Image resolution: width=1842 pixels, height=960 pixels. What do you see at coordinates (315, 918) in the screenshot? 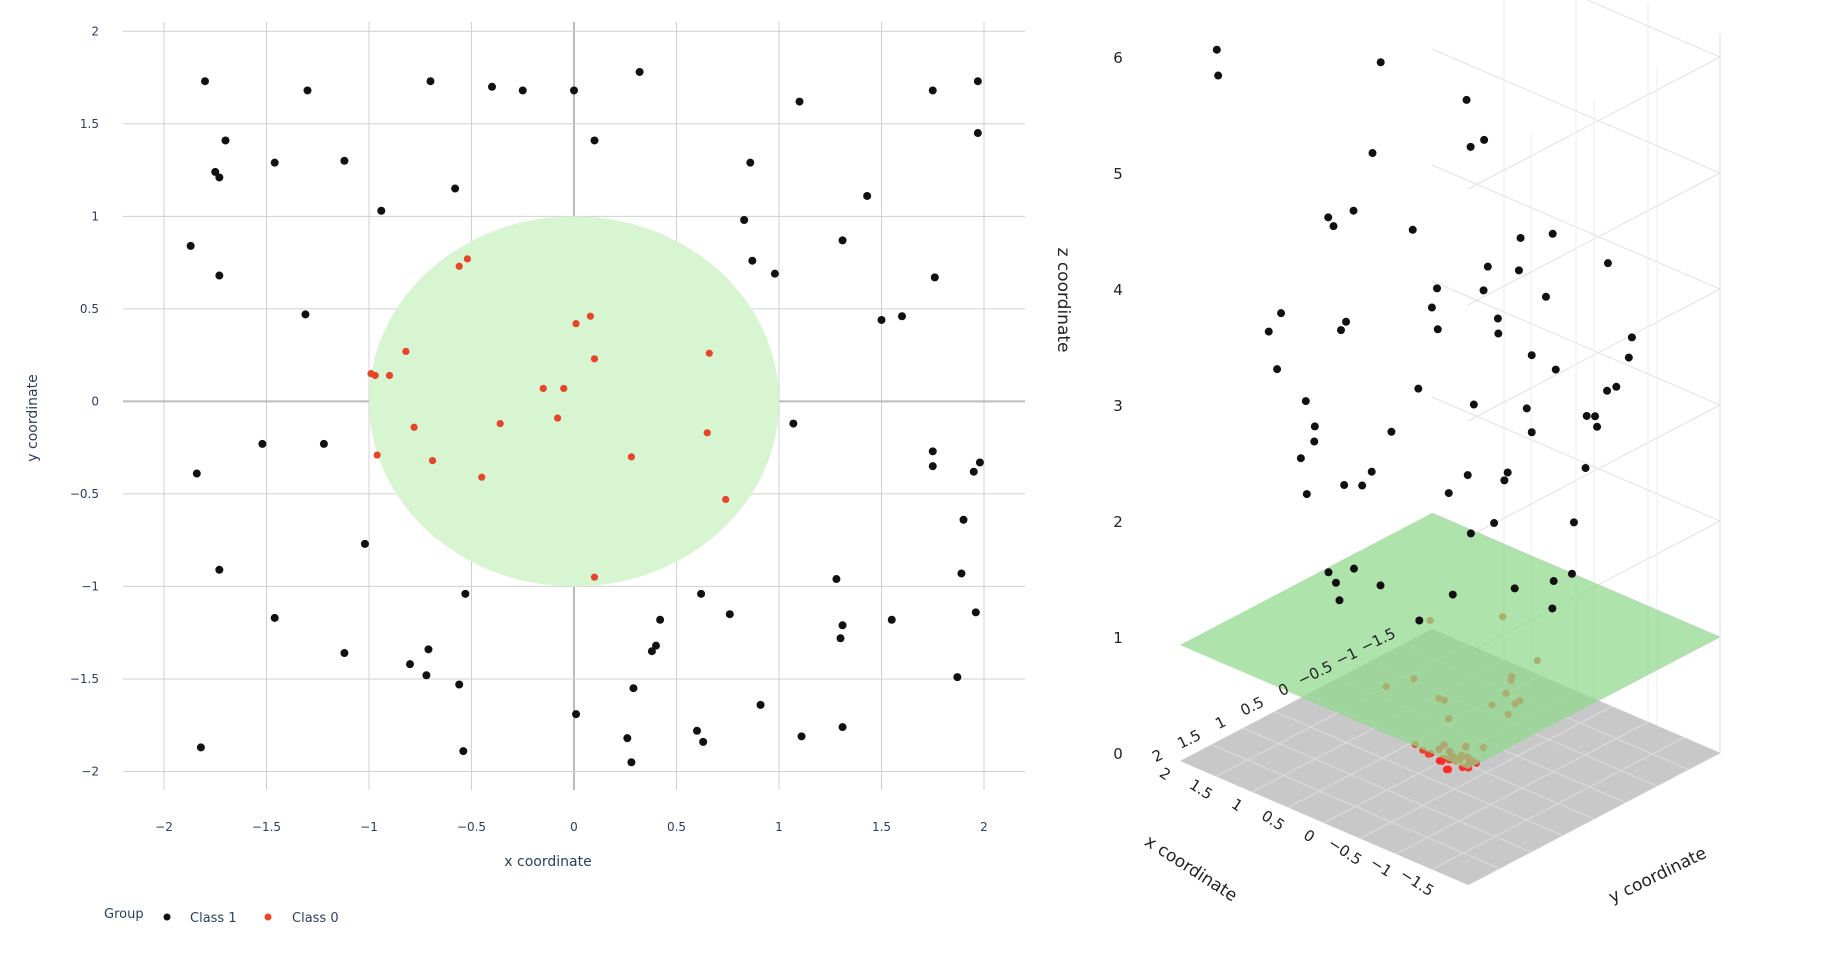
I see `legend-label-class-0: Class 0` at bounding box center [315, 918].